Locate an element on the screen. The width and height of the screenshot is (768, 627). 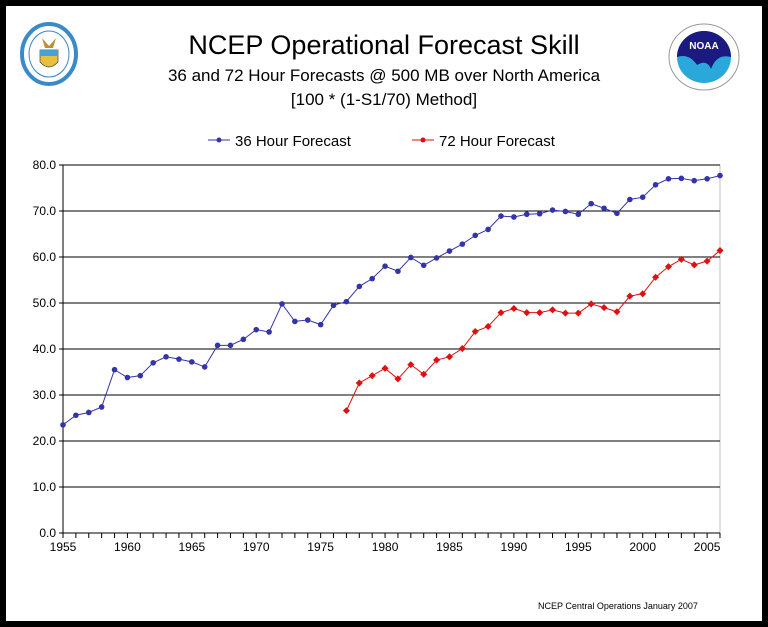
legend-label: 72 Hour Forecast is located at coordinates (497, 141).